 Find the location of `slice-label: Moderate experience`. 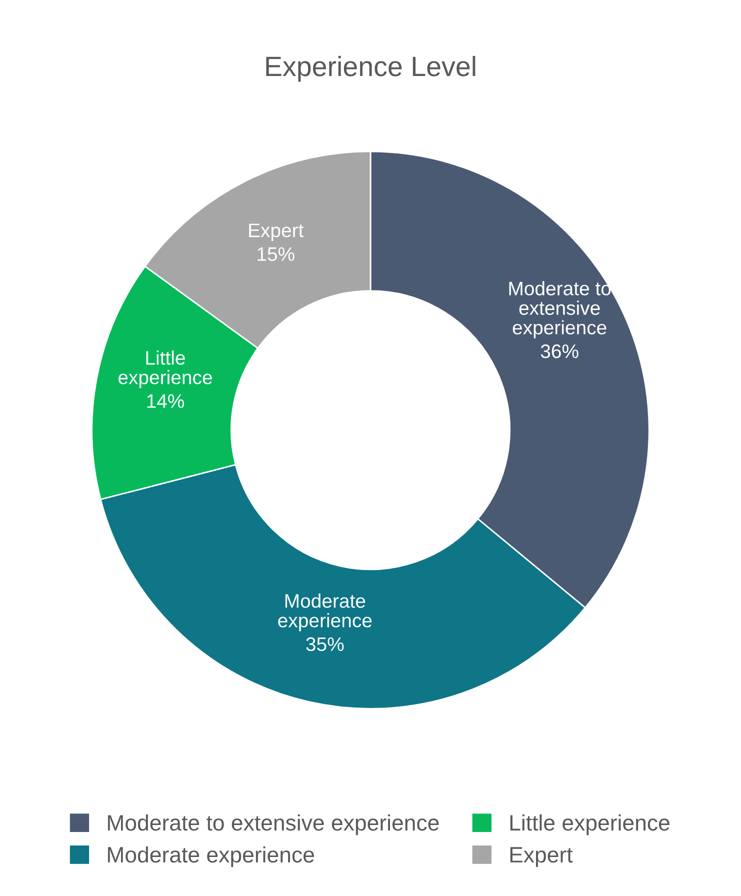

slice-label: Moderate experience is located at coordinates (325, 613).